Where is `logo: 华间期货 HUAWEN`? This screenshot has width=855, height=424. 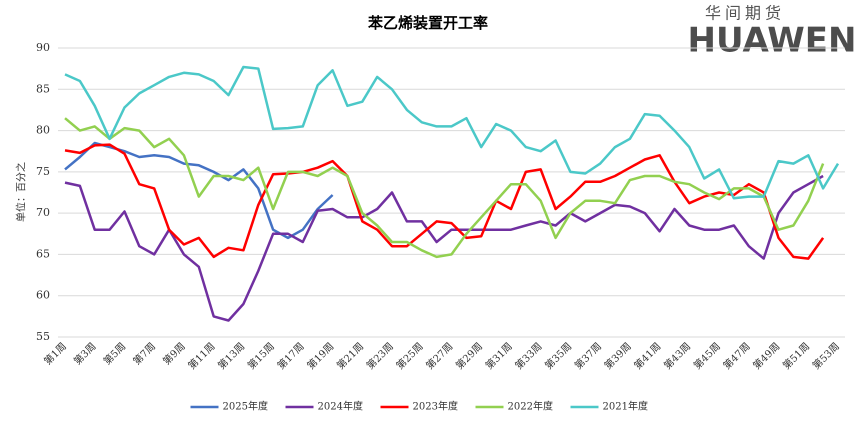
logo: 华间期货 HUAWEN is located at coordinates (771, 32).